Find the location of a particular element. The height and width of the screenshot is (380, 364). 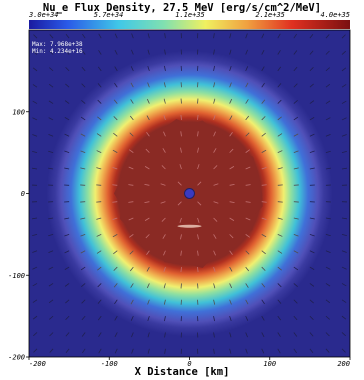

x-tick-label: 0 is located at coordinates (189, 364).